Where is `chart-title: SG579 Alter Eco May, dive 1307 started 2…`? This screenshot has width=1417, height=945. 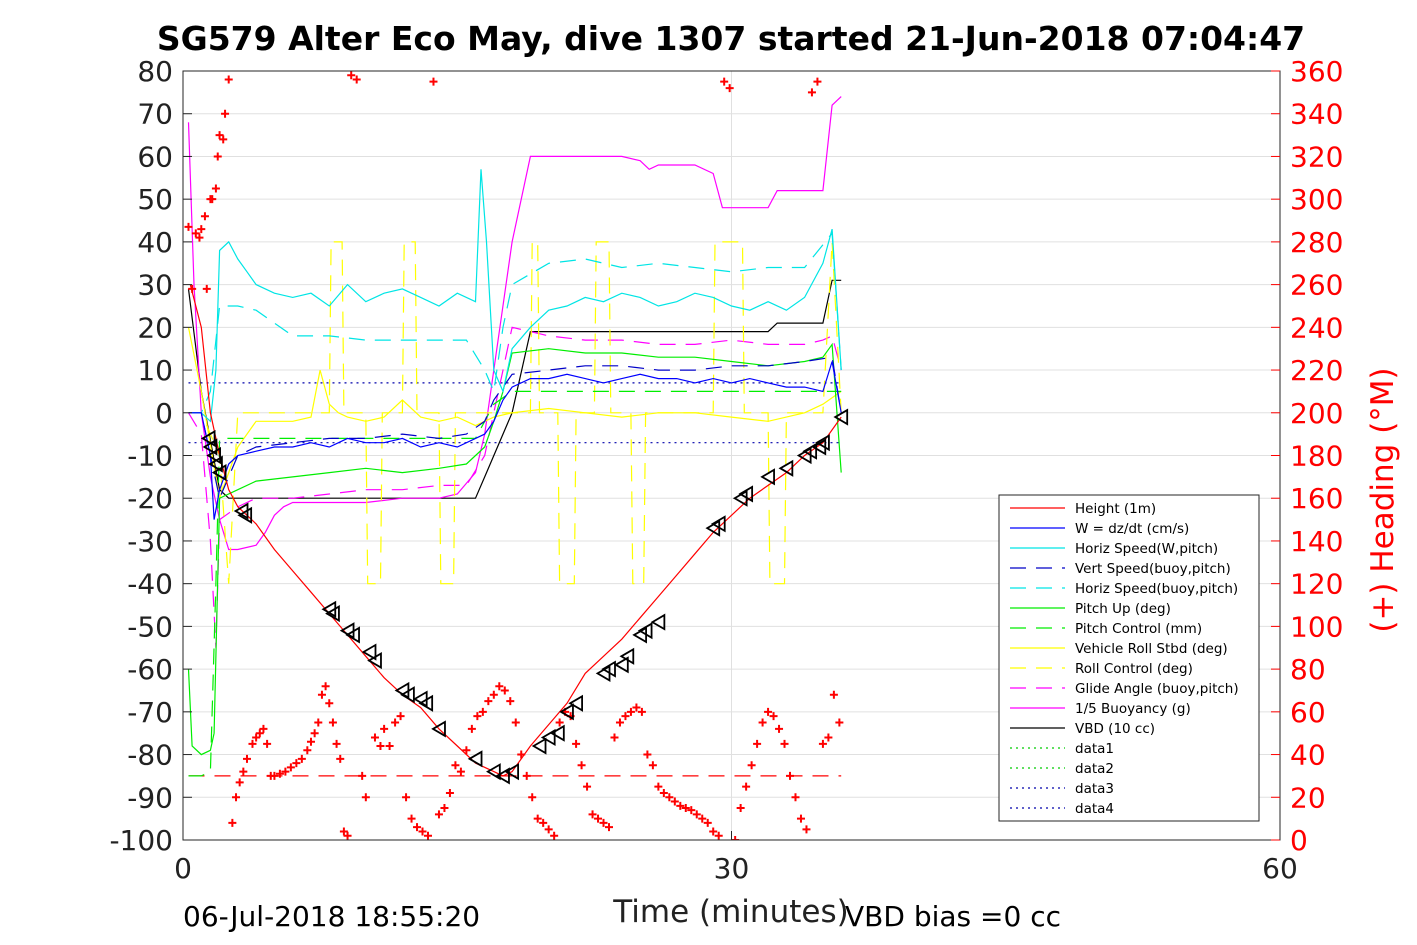 chart-title: SG579 Alter Eco May, dive 1307 started 2… is located at coordinates (731, 38).